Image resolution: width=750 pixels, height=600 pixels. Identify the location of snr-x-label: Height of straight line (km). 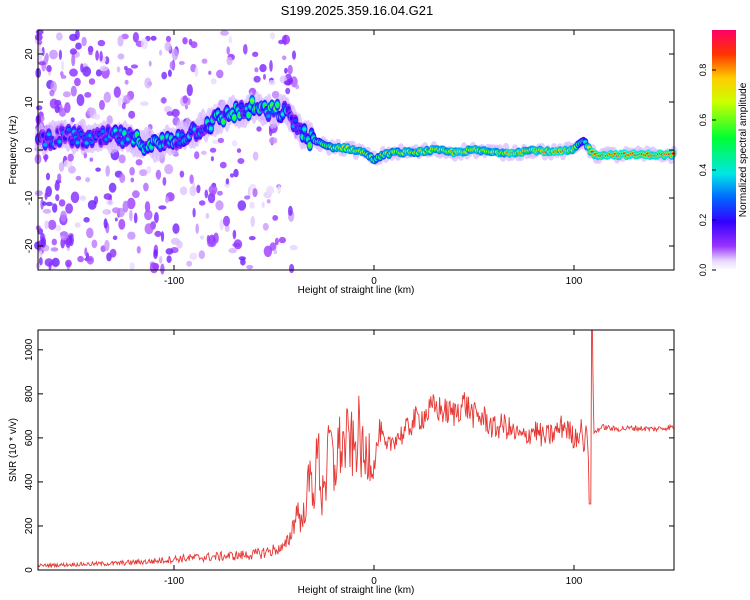
(356, 590).